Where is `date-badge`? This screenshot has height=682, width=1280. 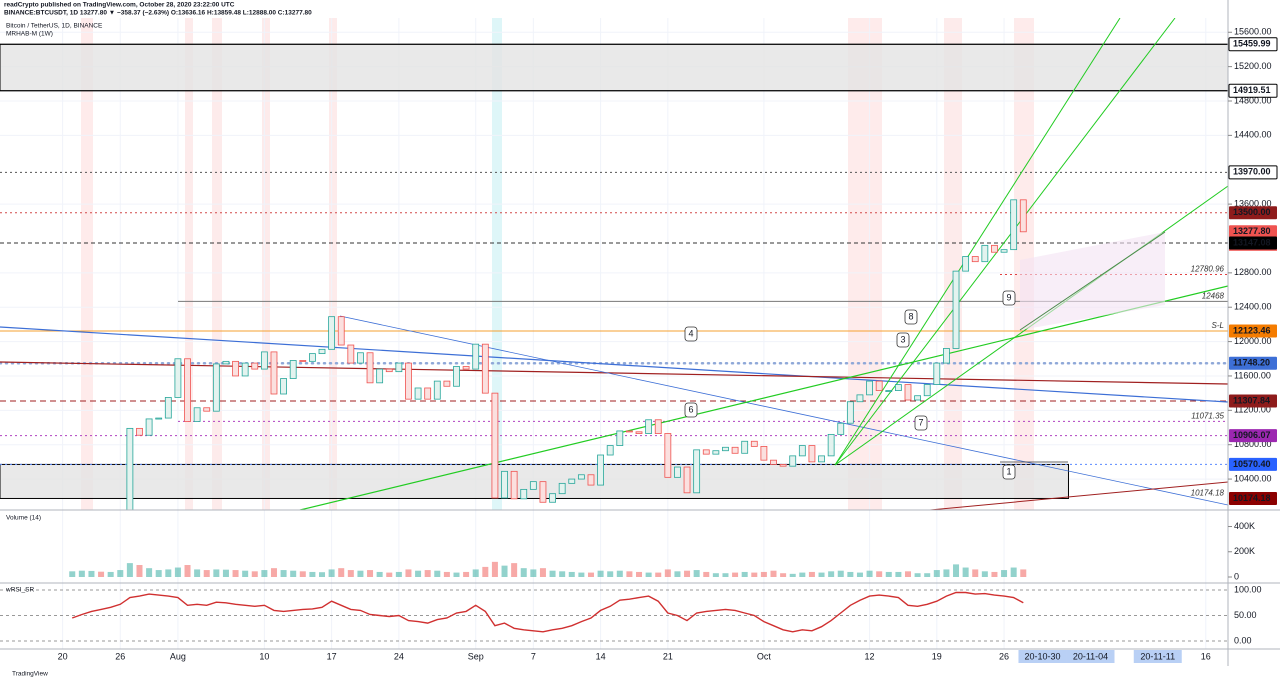
date-badge is located at coordinates (1090, 656).